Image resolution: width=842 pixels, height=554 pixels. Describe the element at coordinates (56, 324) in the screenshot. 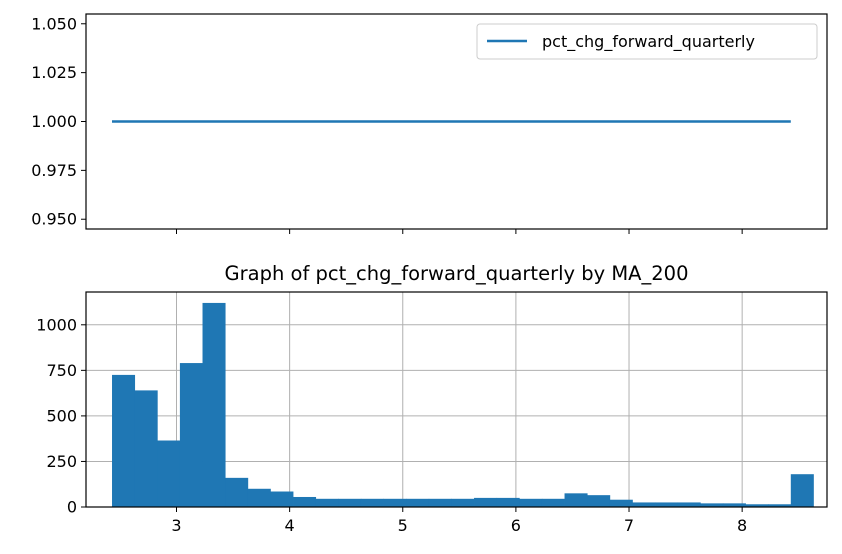

I see `bottom-y-tick-label: 1000` at that location.